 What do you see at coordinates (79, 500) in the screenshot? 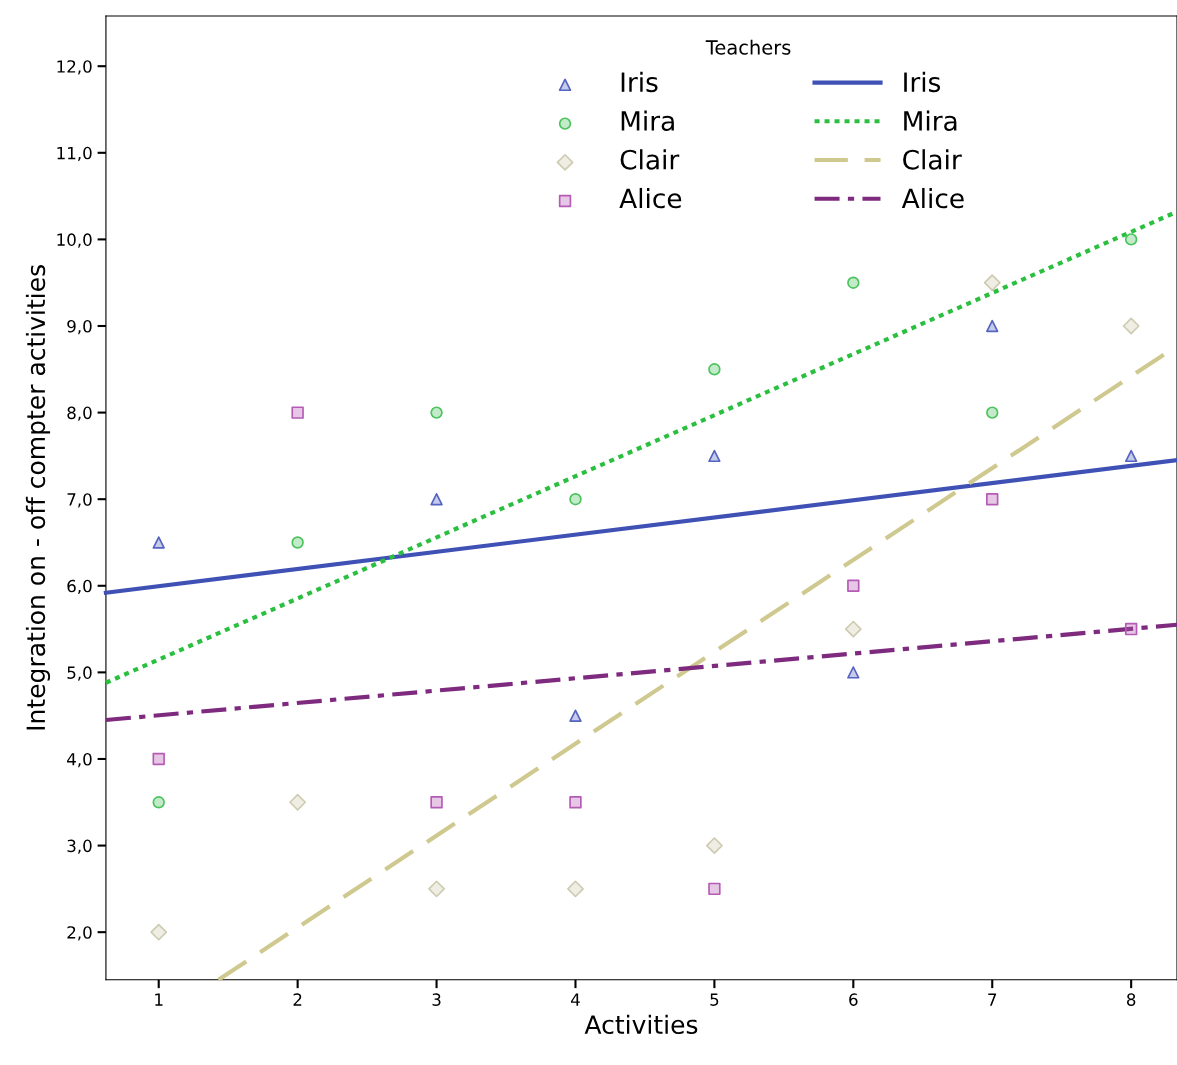
I see `y-tick-label: 7,0` at bounding box center [79, 500].